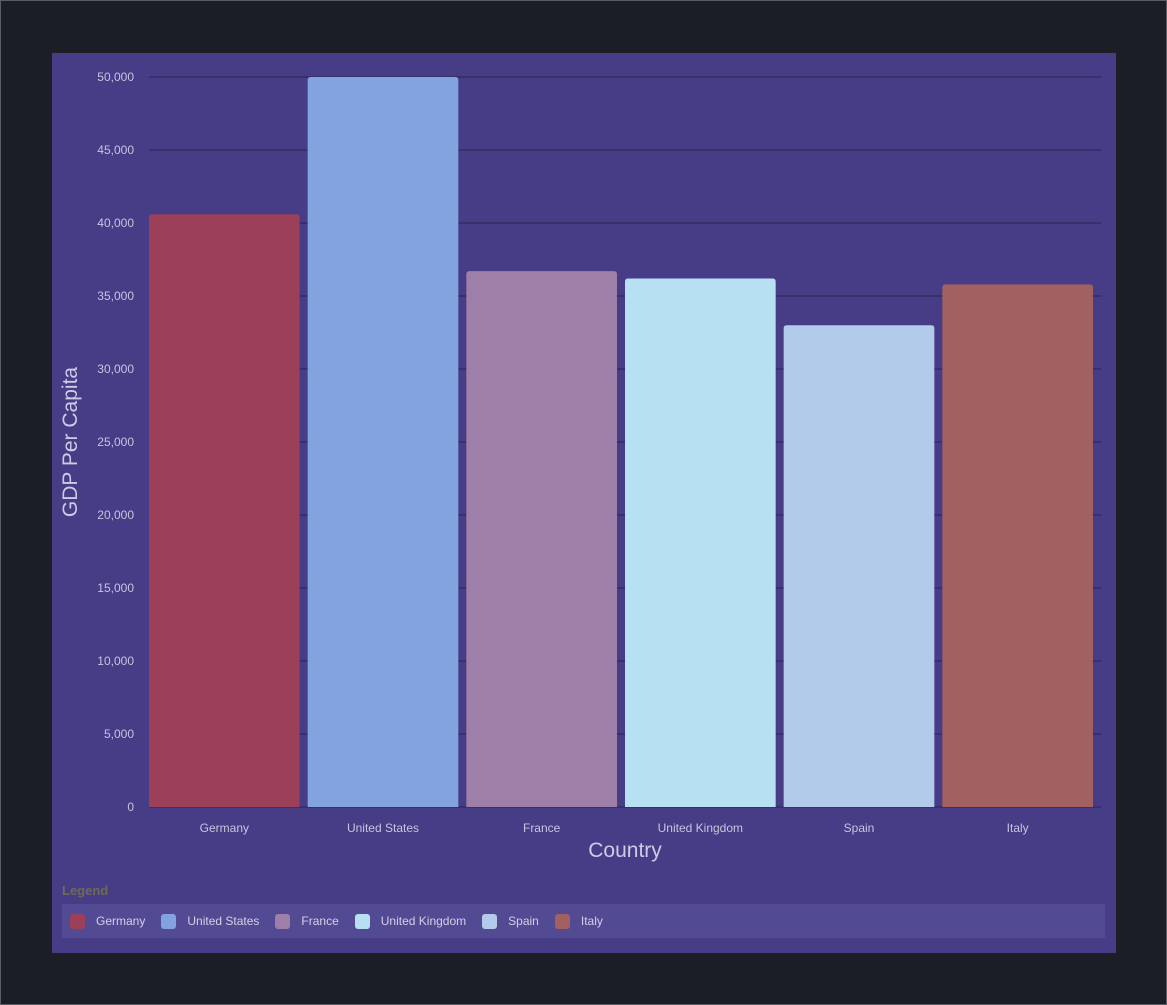 The image size is (1167, 1005). I want to click on bar-germany, so click(224, 511).